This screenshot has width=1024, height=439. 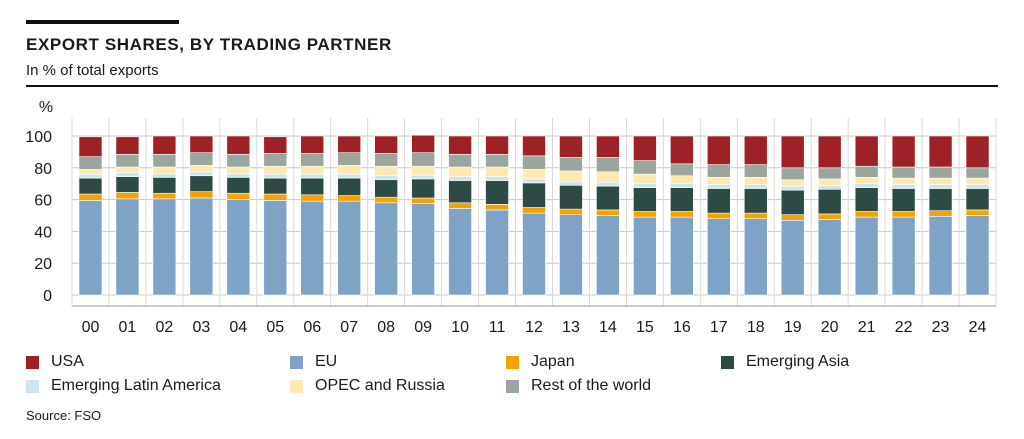 What do you see at coordinates (830, 327) in the screenshot?
I see `x-tick-label: 20` at bounding box center [830, 327].